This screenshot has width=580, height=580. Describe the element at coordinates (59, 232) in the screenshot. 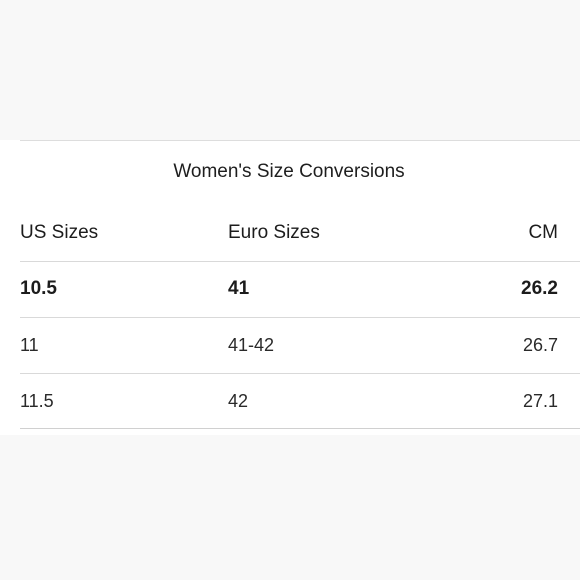

I see `column-header-us-sizes: US Sizes` at that location.